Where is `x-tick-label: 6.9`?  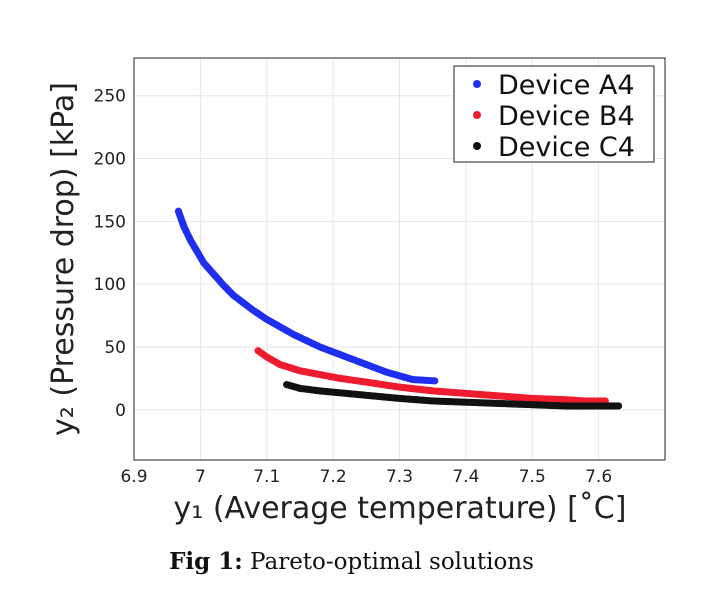 x-tick-label: 6.9 is located at coordinates (133, 477).